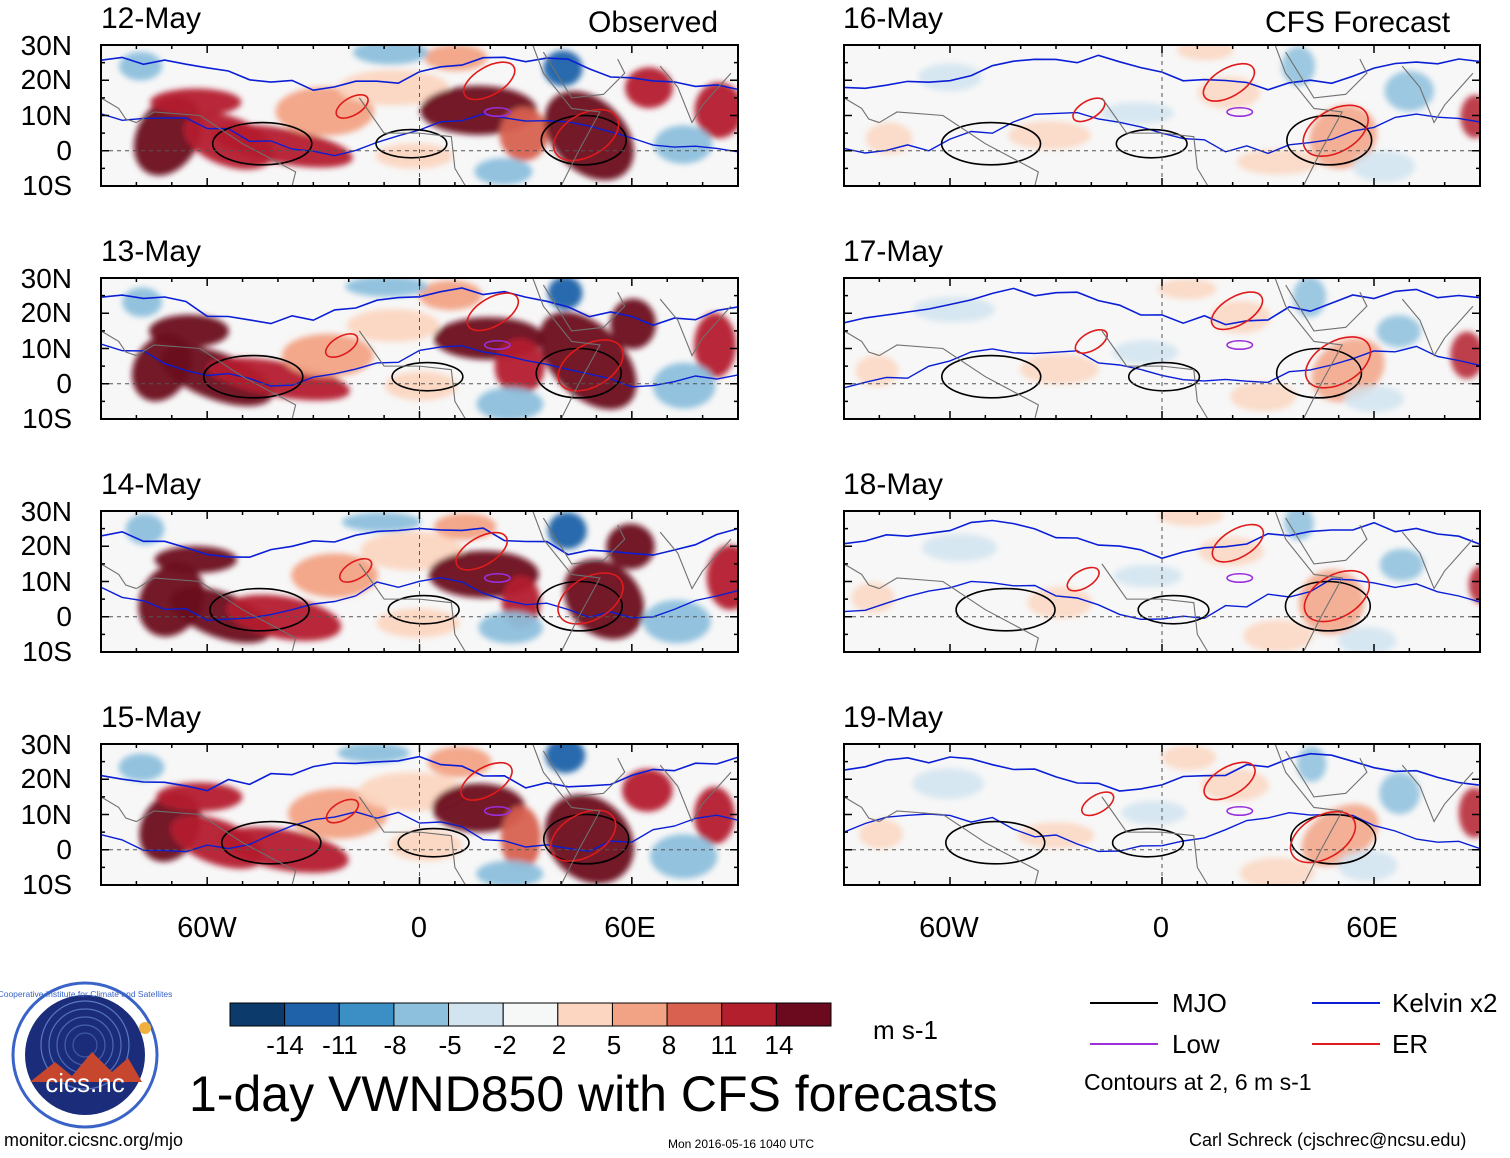 The width and height of the screenshot is (1510, 1158). Describe the element at coordinates (1199, 1003) in the screenshot. I see `legend-label-mjo: MJO` at that location.